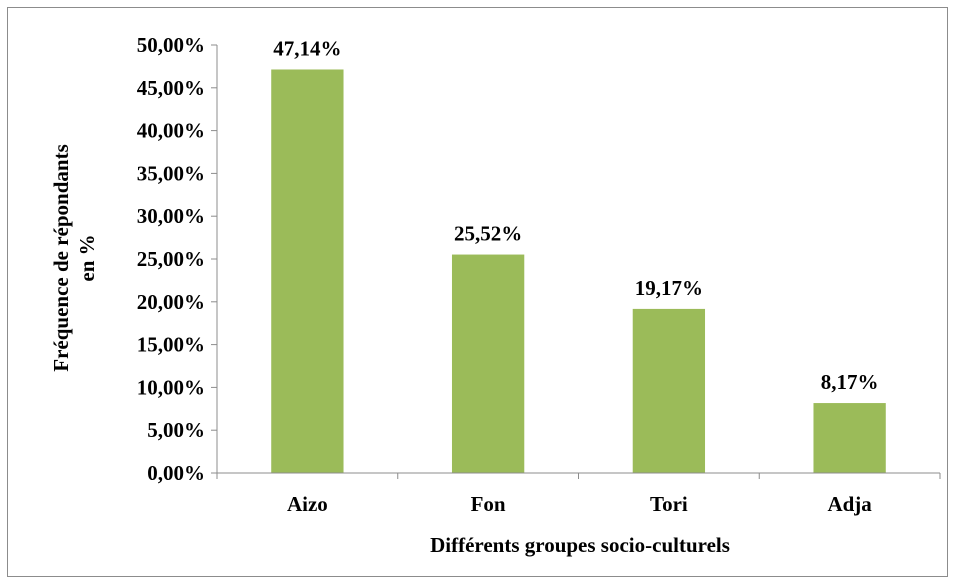  Describe the element at coordinates (849, 438) in the screenshot. I see `bar-adja` at that location.